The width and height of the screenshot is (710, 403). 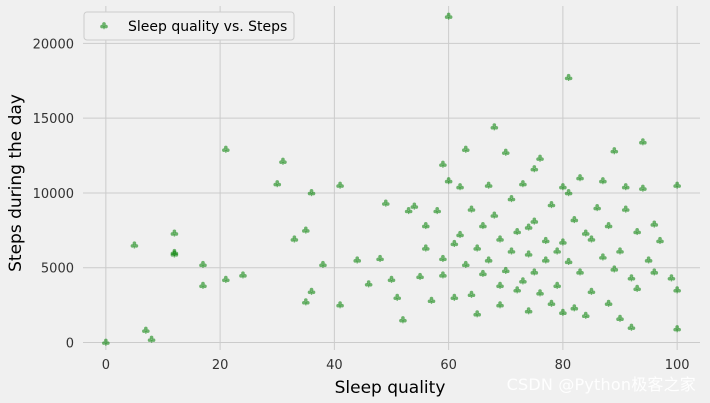 What do you see at coordinates (207, 27) in the screenshot?
I see `legend-label: Sleep quality vs. Steps` at bounding box center [207, 27].